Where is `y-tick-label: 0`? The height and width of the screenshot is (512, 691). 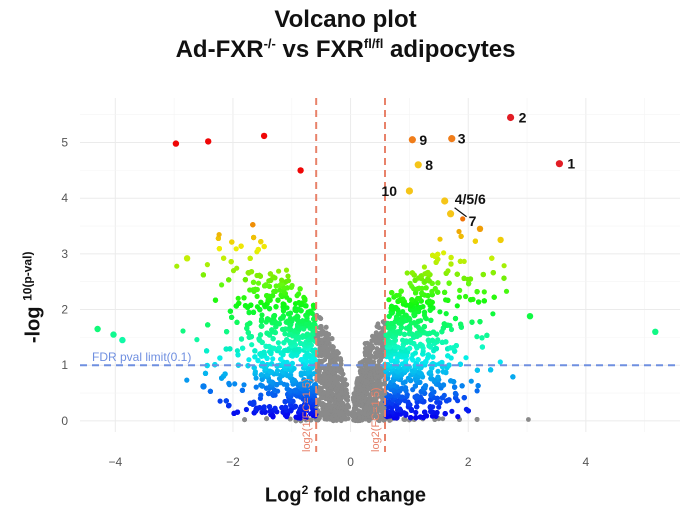
y-tick-label: 0 is located at coordinates (64, 421).